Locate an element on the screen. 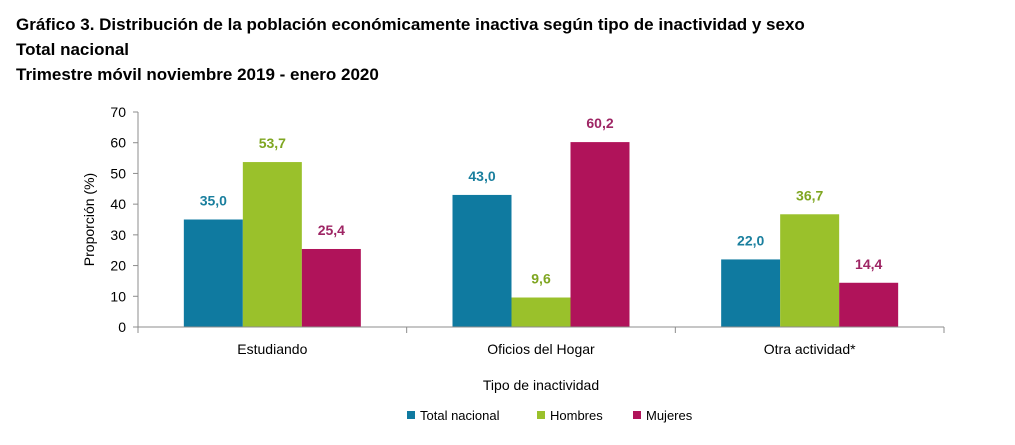 The image size is (1015, 445). y-tick-label: 50 is located at coordinates (118, 173).